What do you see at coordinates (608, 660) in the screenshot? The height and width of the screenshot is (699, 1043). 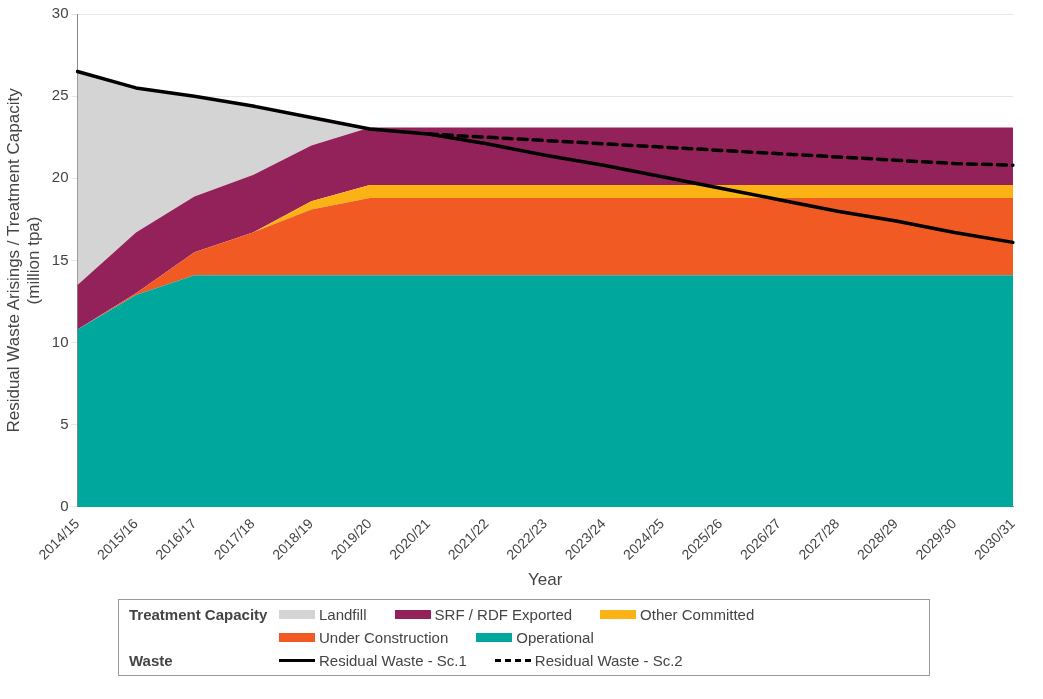 I see `legend-label: Residual Waste - Sc.2` at bounding box center [608, 660].